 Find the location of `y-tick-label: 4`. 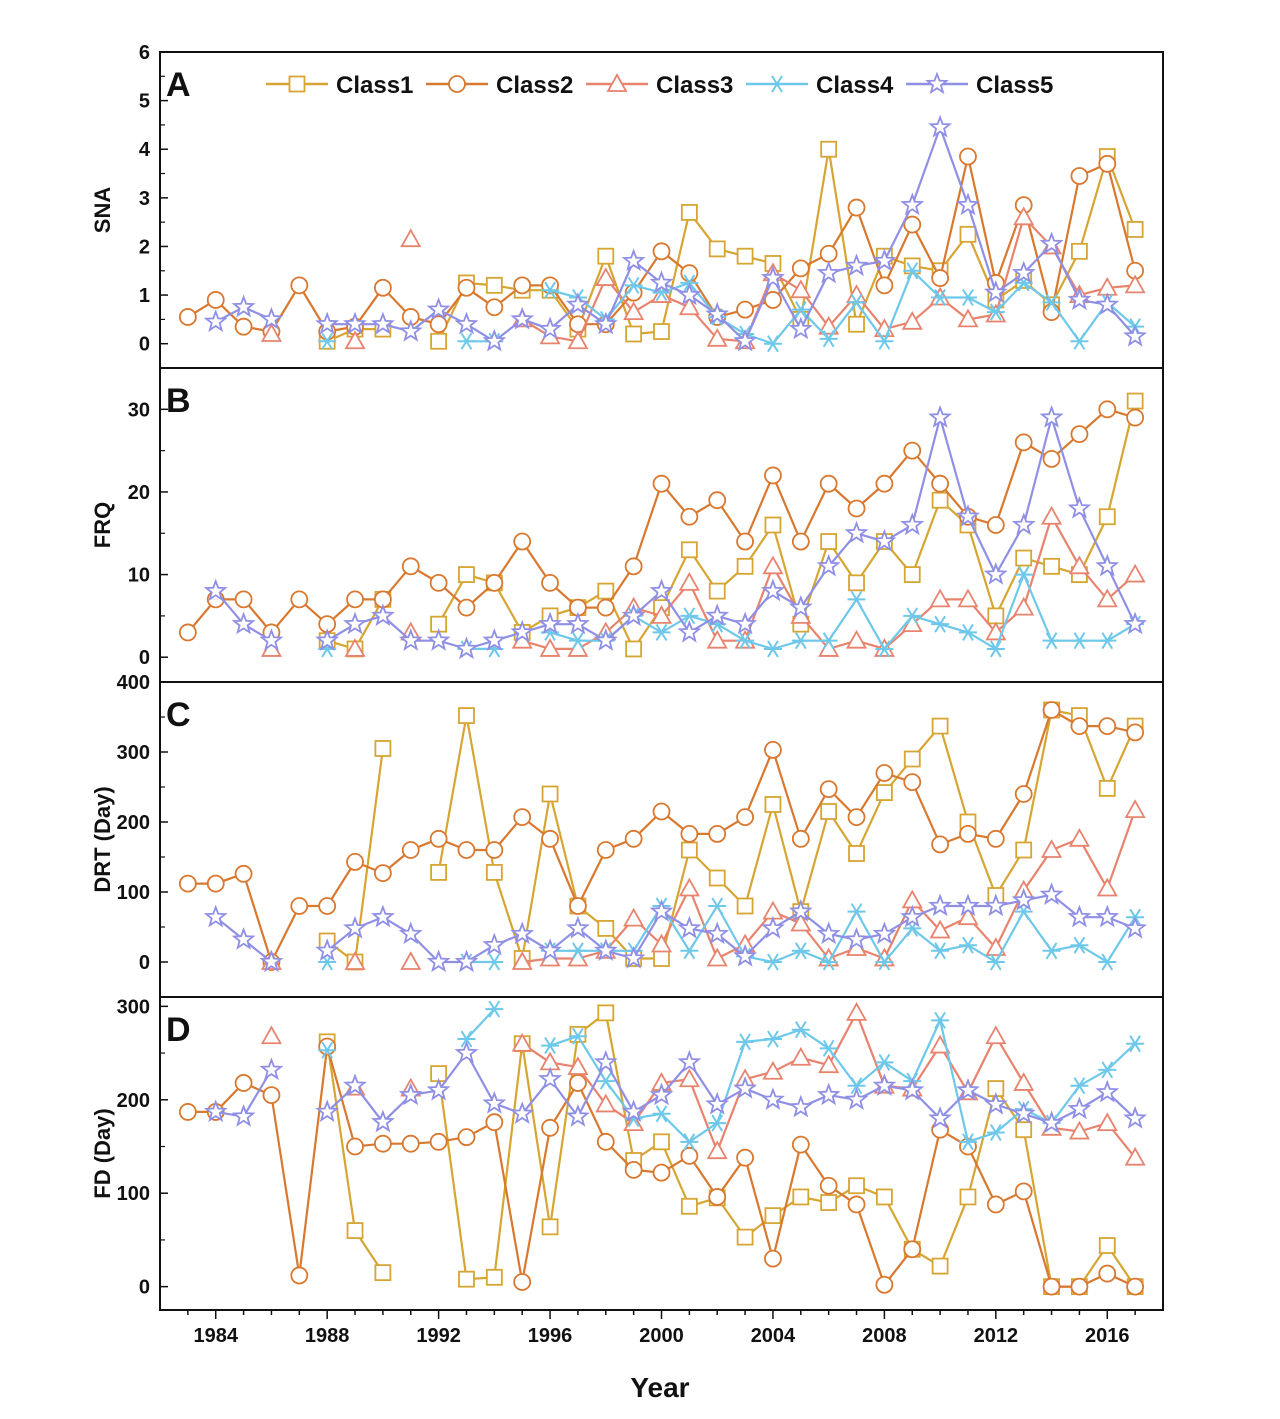

y-tick-label: 4 is located at coordinates (145, 150).